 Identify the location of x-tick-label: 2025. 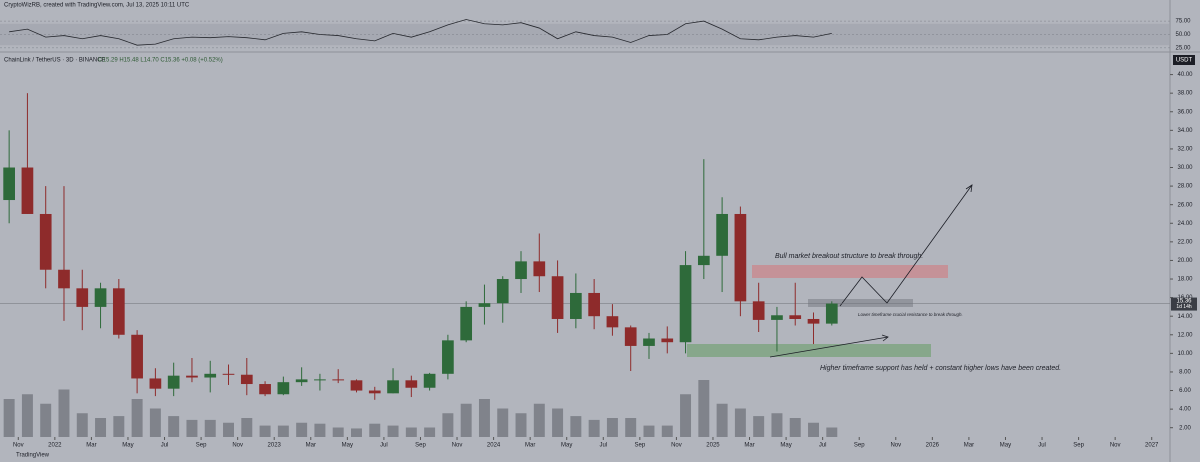
(713, 446).